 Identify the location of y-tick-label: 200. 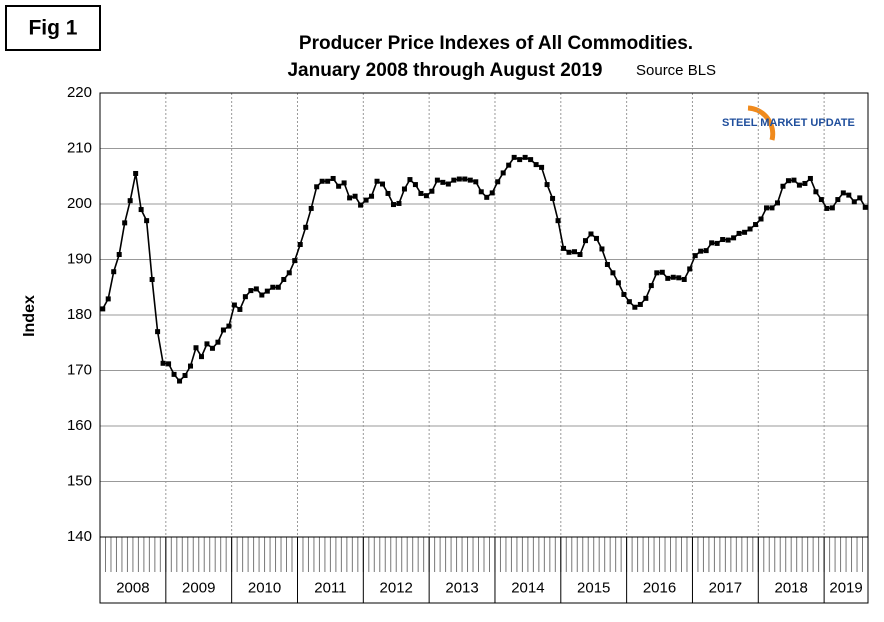
(79, 203).